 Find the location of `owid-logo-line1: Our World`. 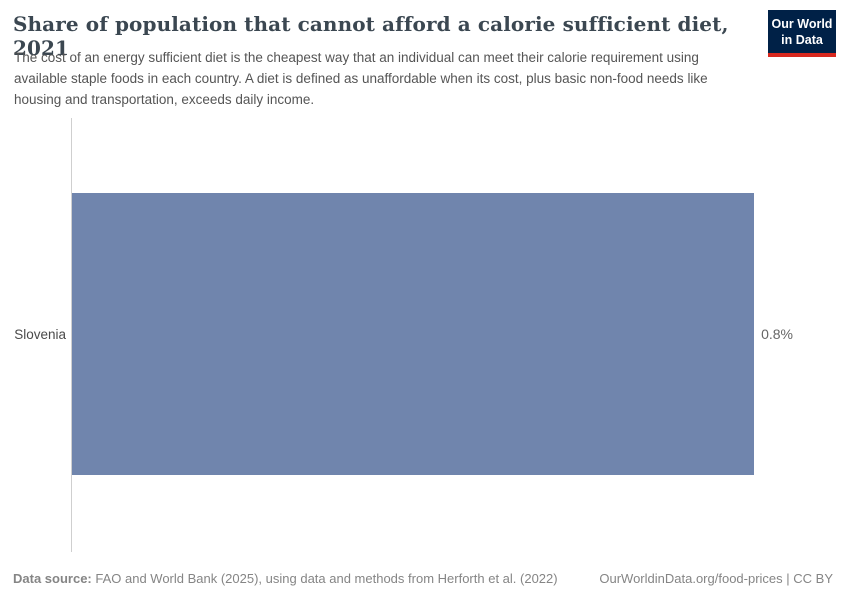

owid-logo-line1: Our World is located at coordinates (802, 24).